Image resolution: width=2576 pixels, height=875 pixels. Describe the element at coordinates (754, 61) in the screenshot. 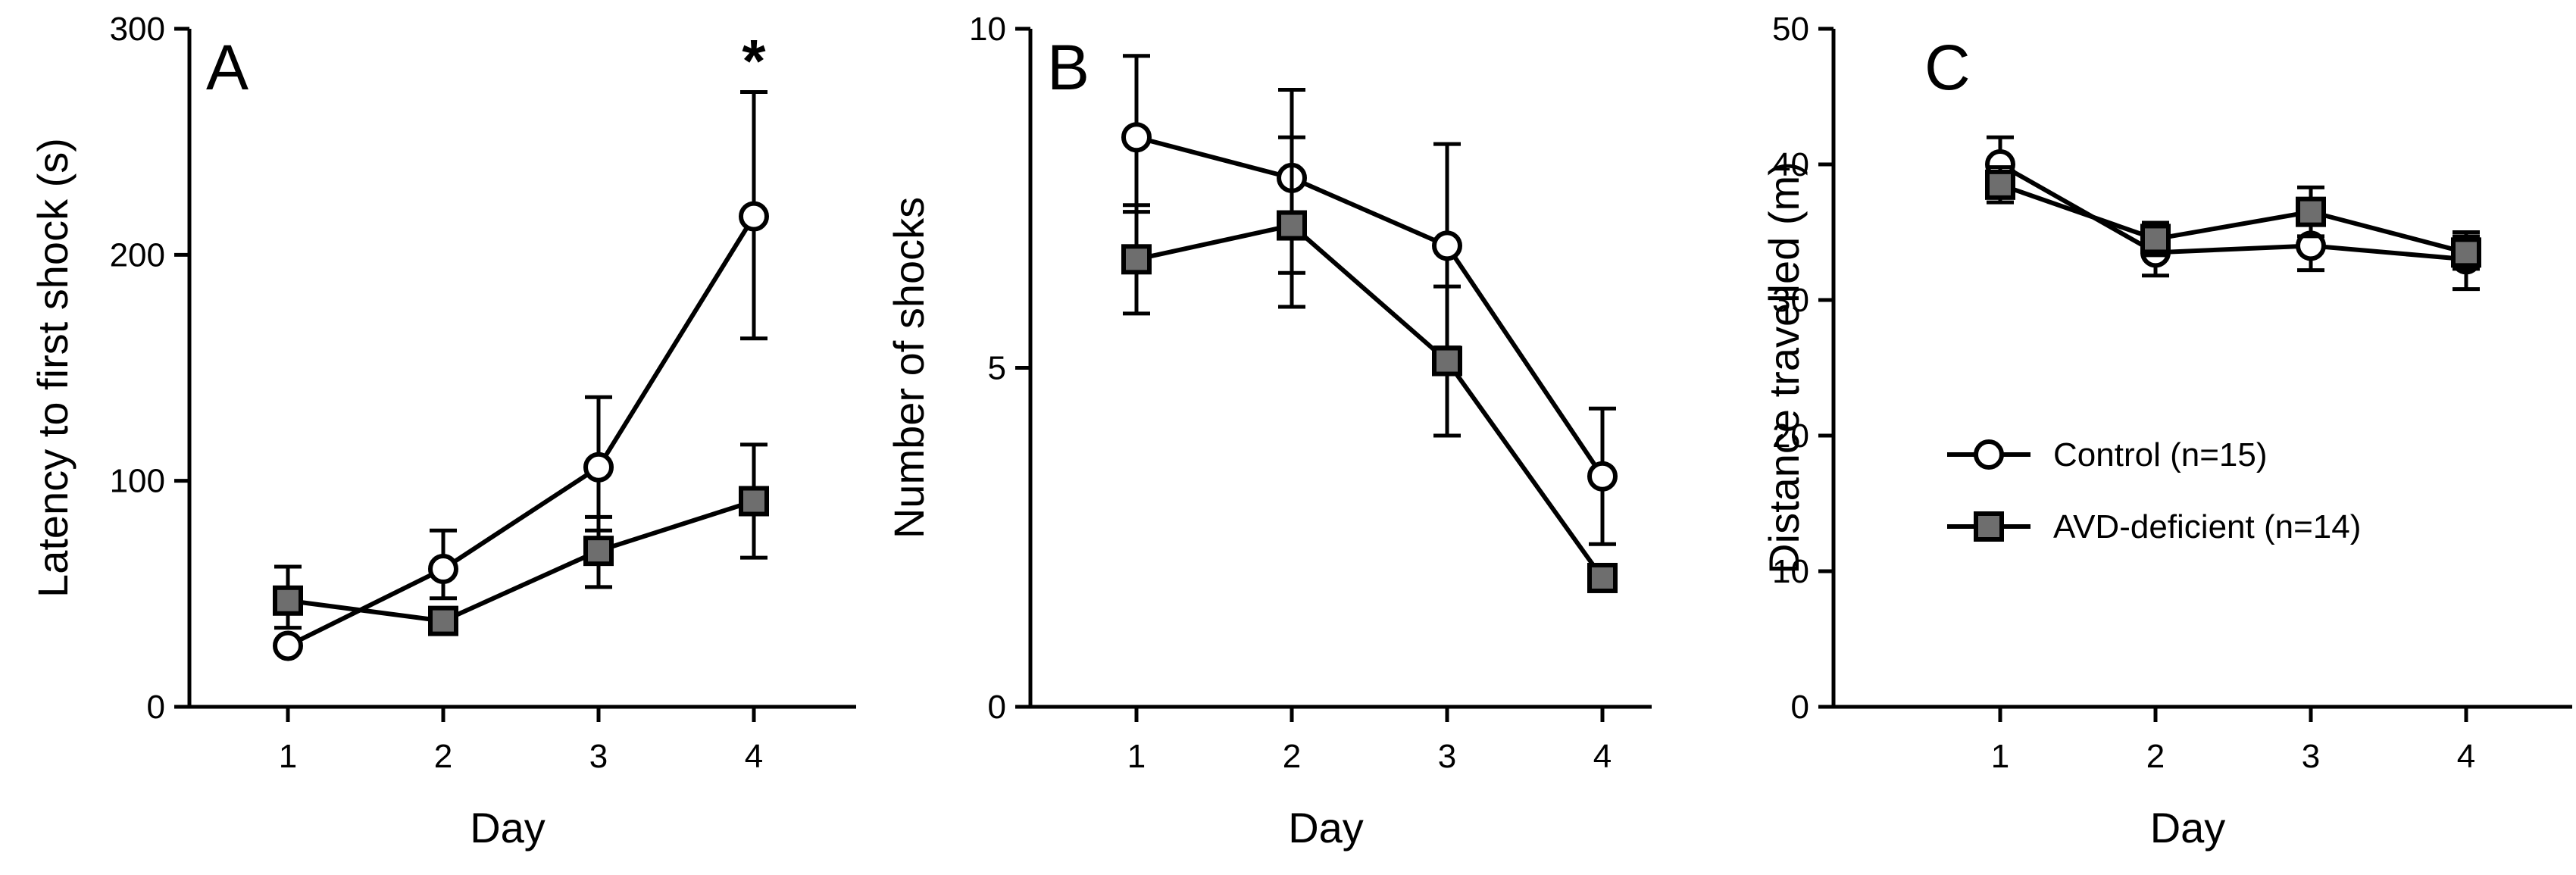

I see `significance-asterisk: *` at that location.